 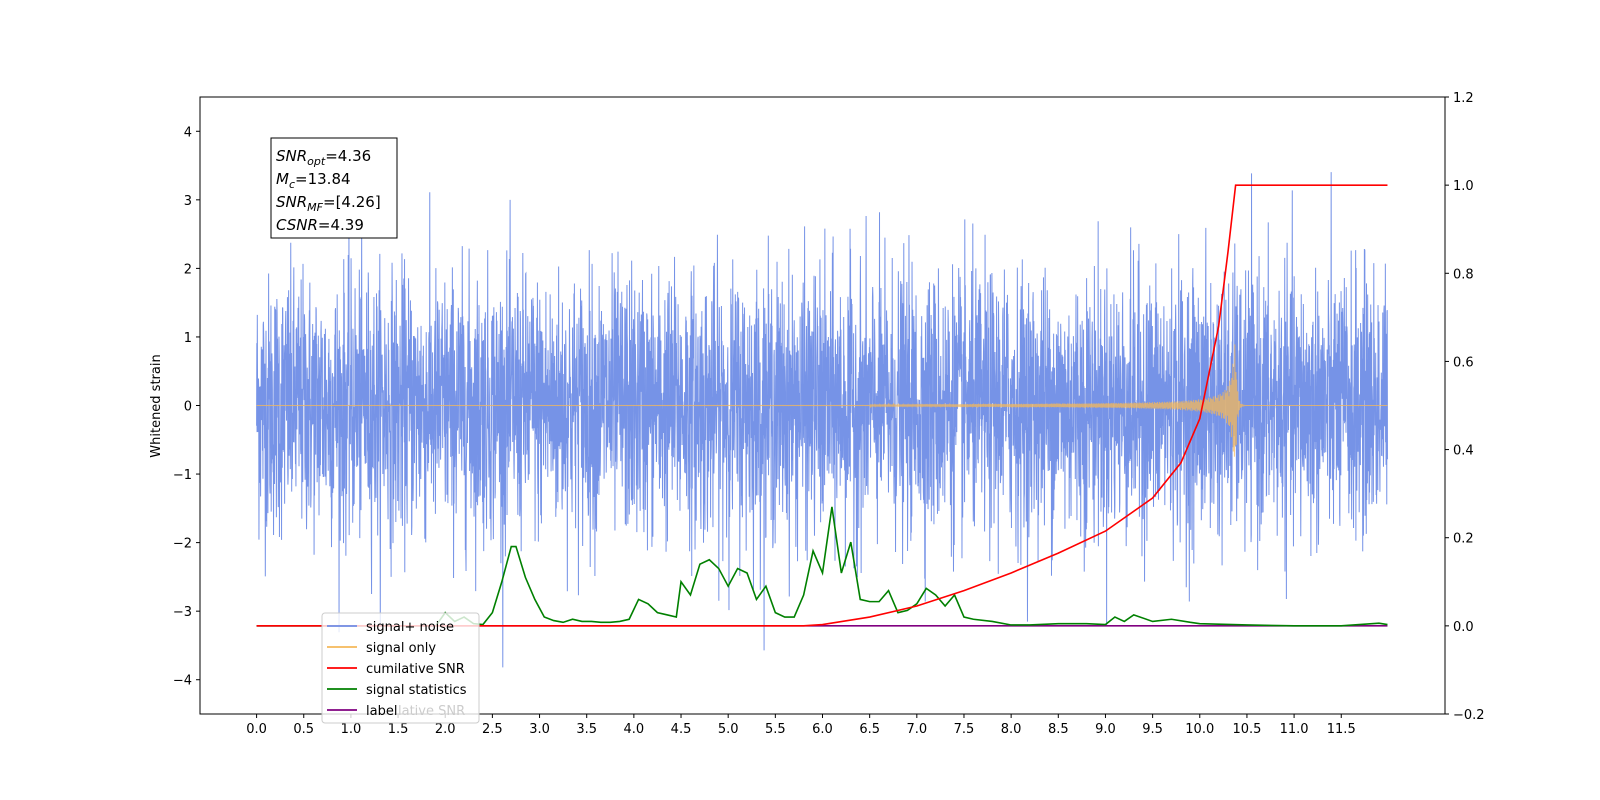 What do you see at coordinates (1105, 729) in the screenshot?
I see `x-tick-label: 9.0` at bounding box center [1105, 729].